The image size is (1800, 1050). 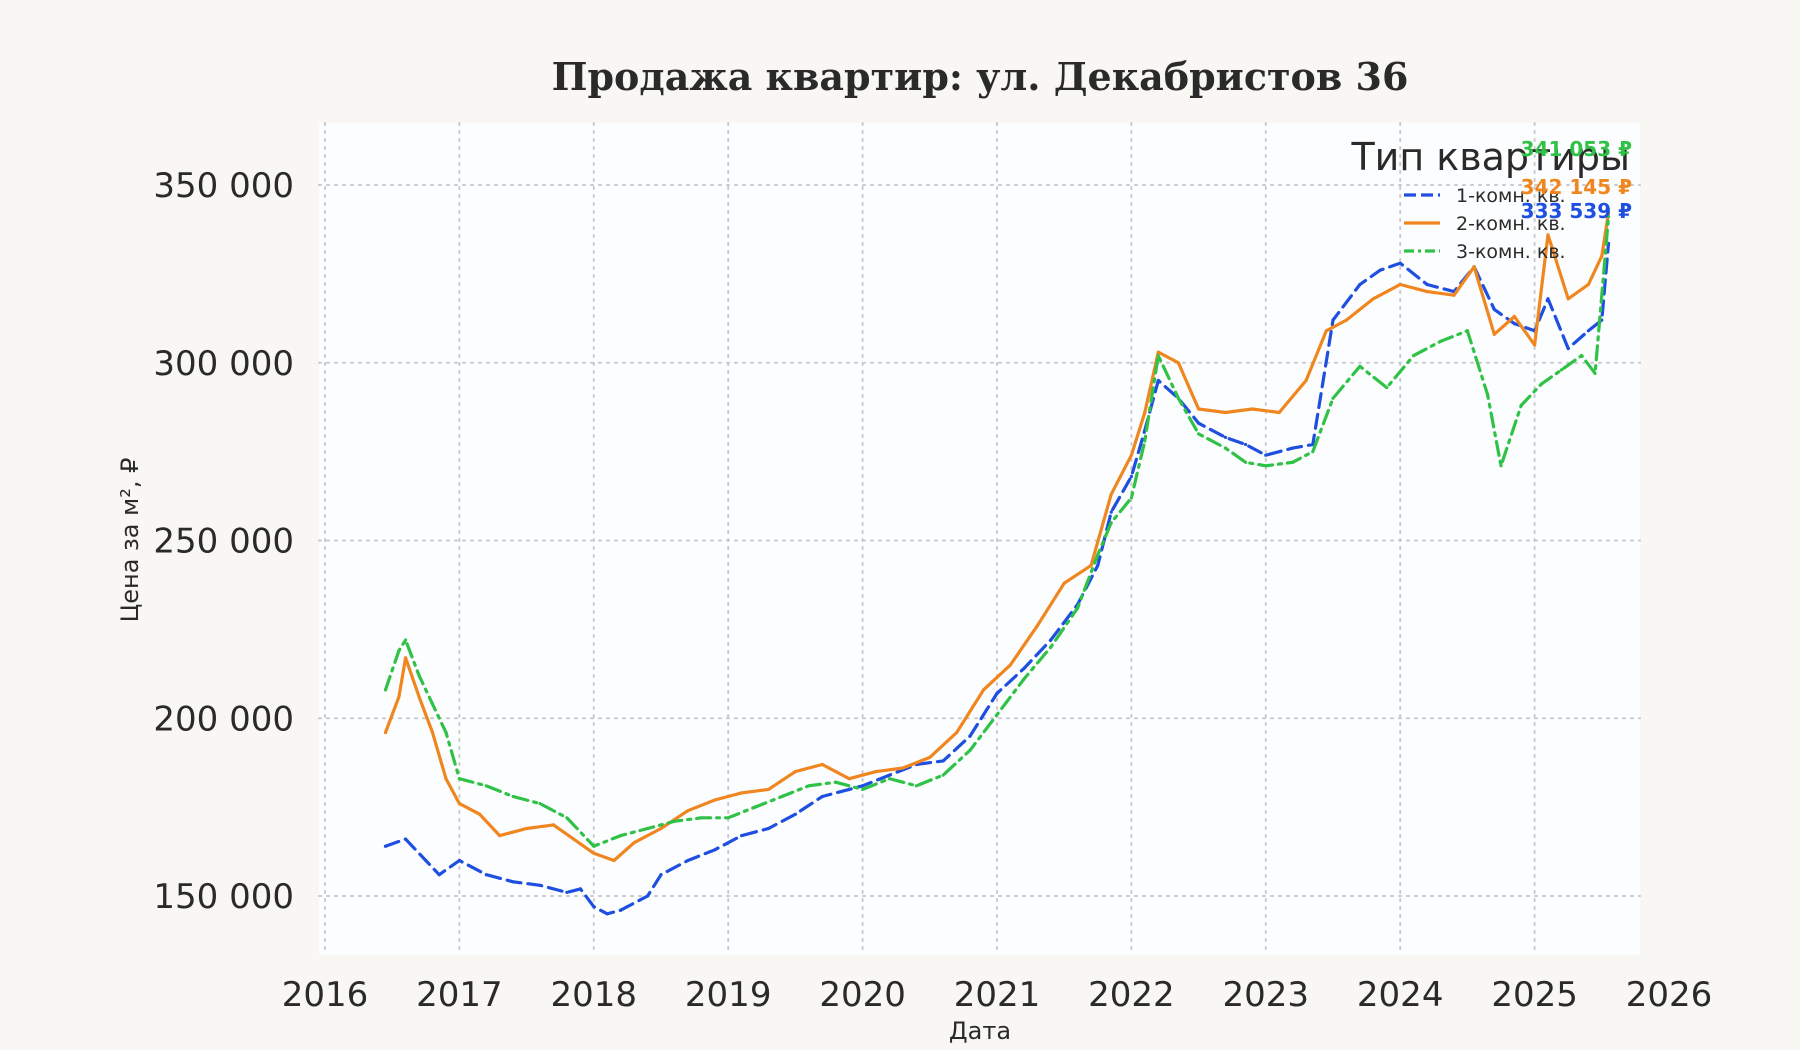 What do you see at coordinates (980, 76) in the screenshot?
I see `chart-title: Продажа квартир: ул. Декабристов 36` at bounding box center [980, 76].